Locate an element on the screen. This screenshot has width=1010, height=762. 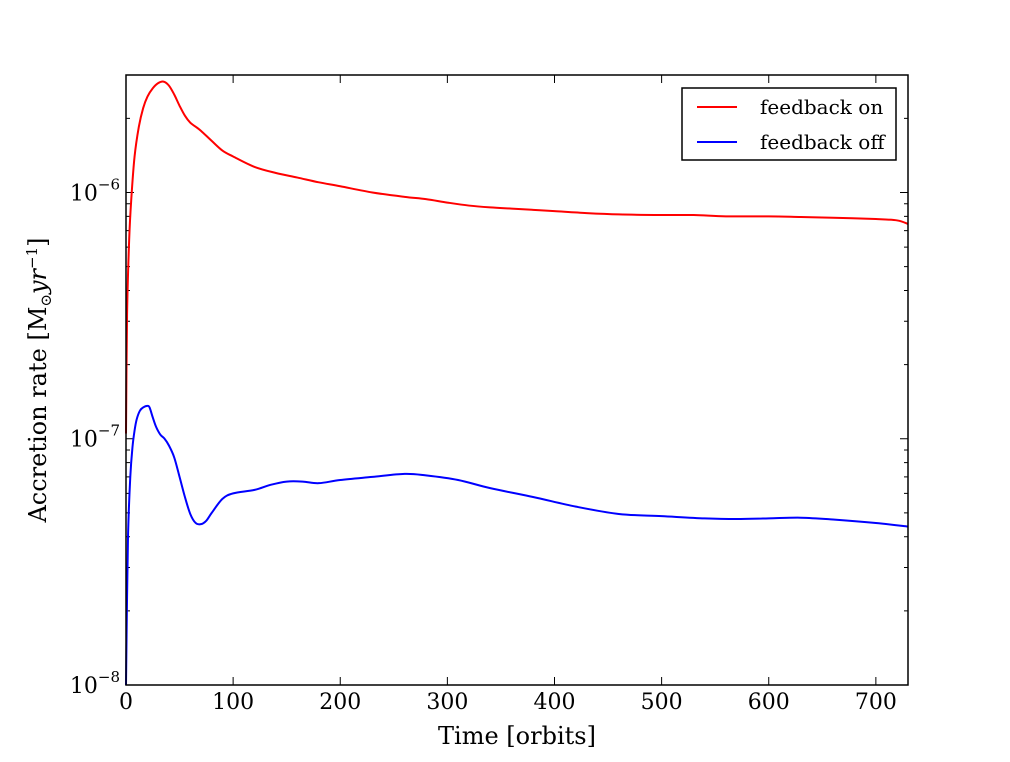
y-axis-label: Accretion rate [M⊙yr−1] is located at coordinates (39, 380).